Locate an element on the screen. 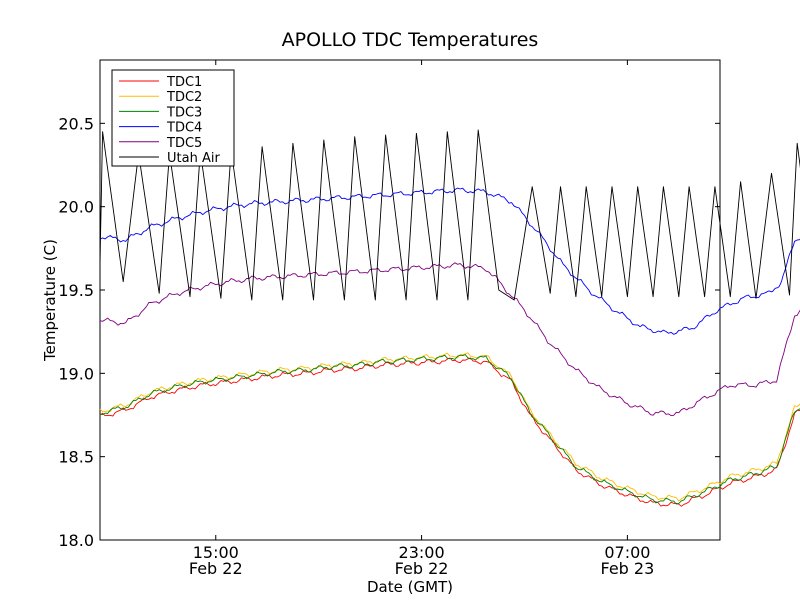 This screenshot has height=600, width=800. y-tick-label: 19.5 is located at coordinates (76, 290).